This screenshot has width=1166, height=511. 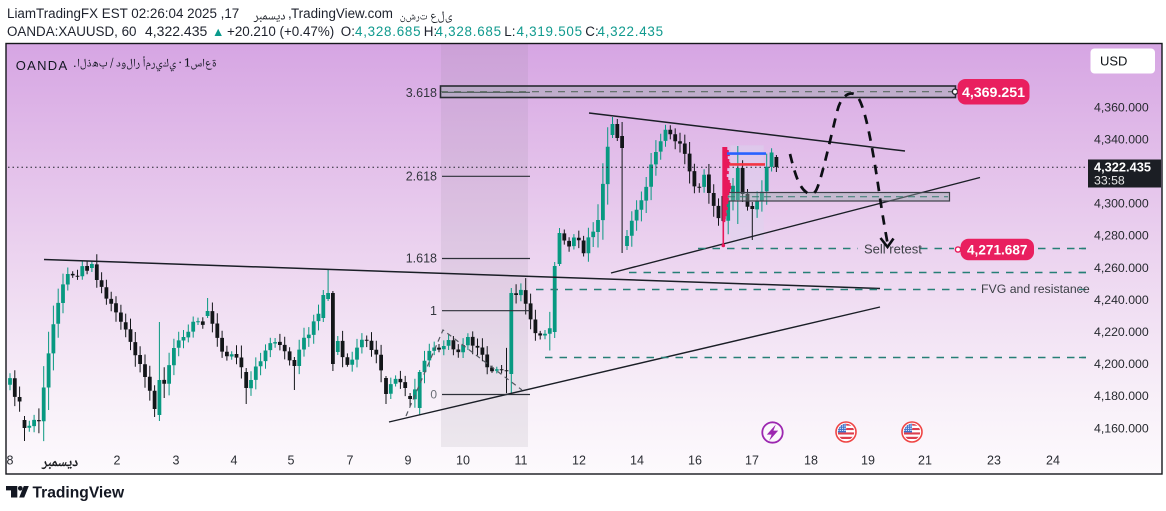 What do you see at coordinates (291, 461) in the screenshot?
I see `svg-text: 5` at bounding box center [291, 461].